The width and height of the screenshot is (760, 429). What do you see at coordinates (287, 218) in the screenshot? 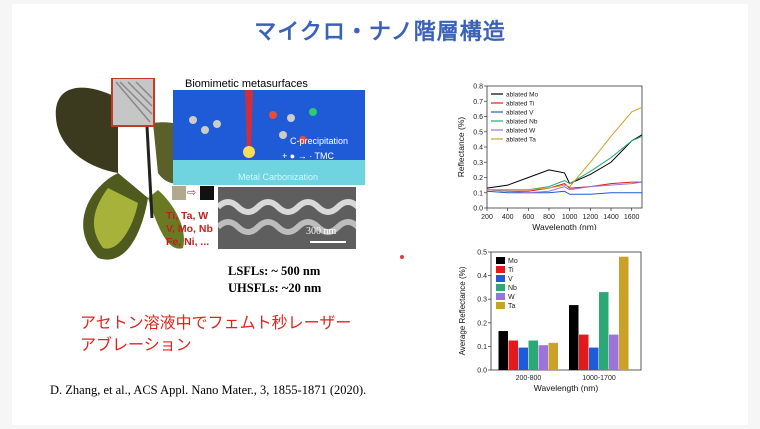
I see `sem-image` at bounding box center [287, 218].